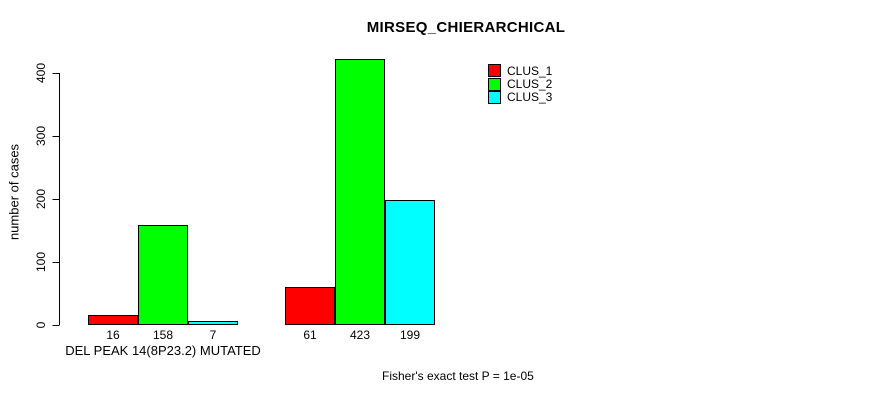 The image size is (890, 400). I want to click on legend-label: CLUS_2, so click(530, 84).